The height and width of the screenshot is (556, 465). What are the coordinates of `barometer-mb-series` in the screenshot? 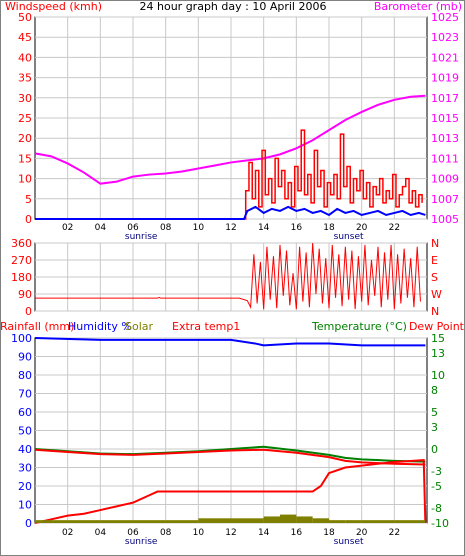 It's located at (230, 139).